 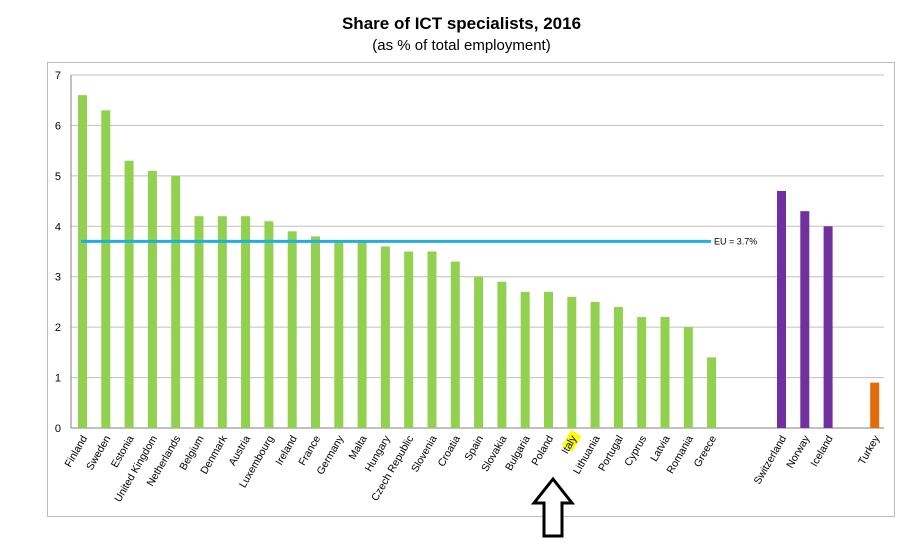 What do you see at coordinates (572, 441) in the screenshot?
I see `highlight-marker` at bounding box center [572, 441].